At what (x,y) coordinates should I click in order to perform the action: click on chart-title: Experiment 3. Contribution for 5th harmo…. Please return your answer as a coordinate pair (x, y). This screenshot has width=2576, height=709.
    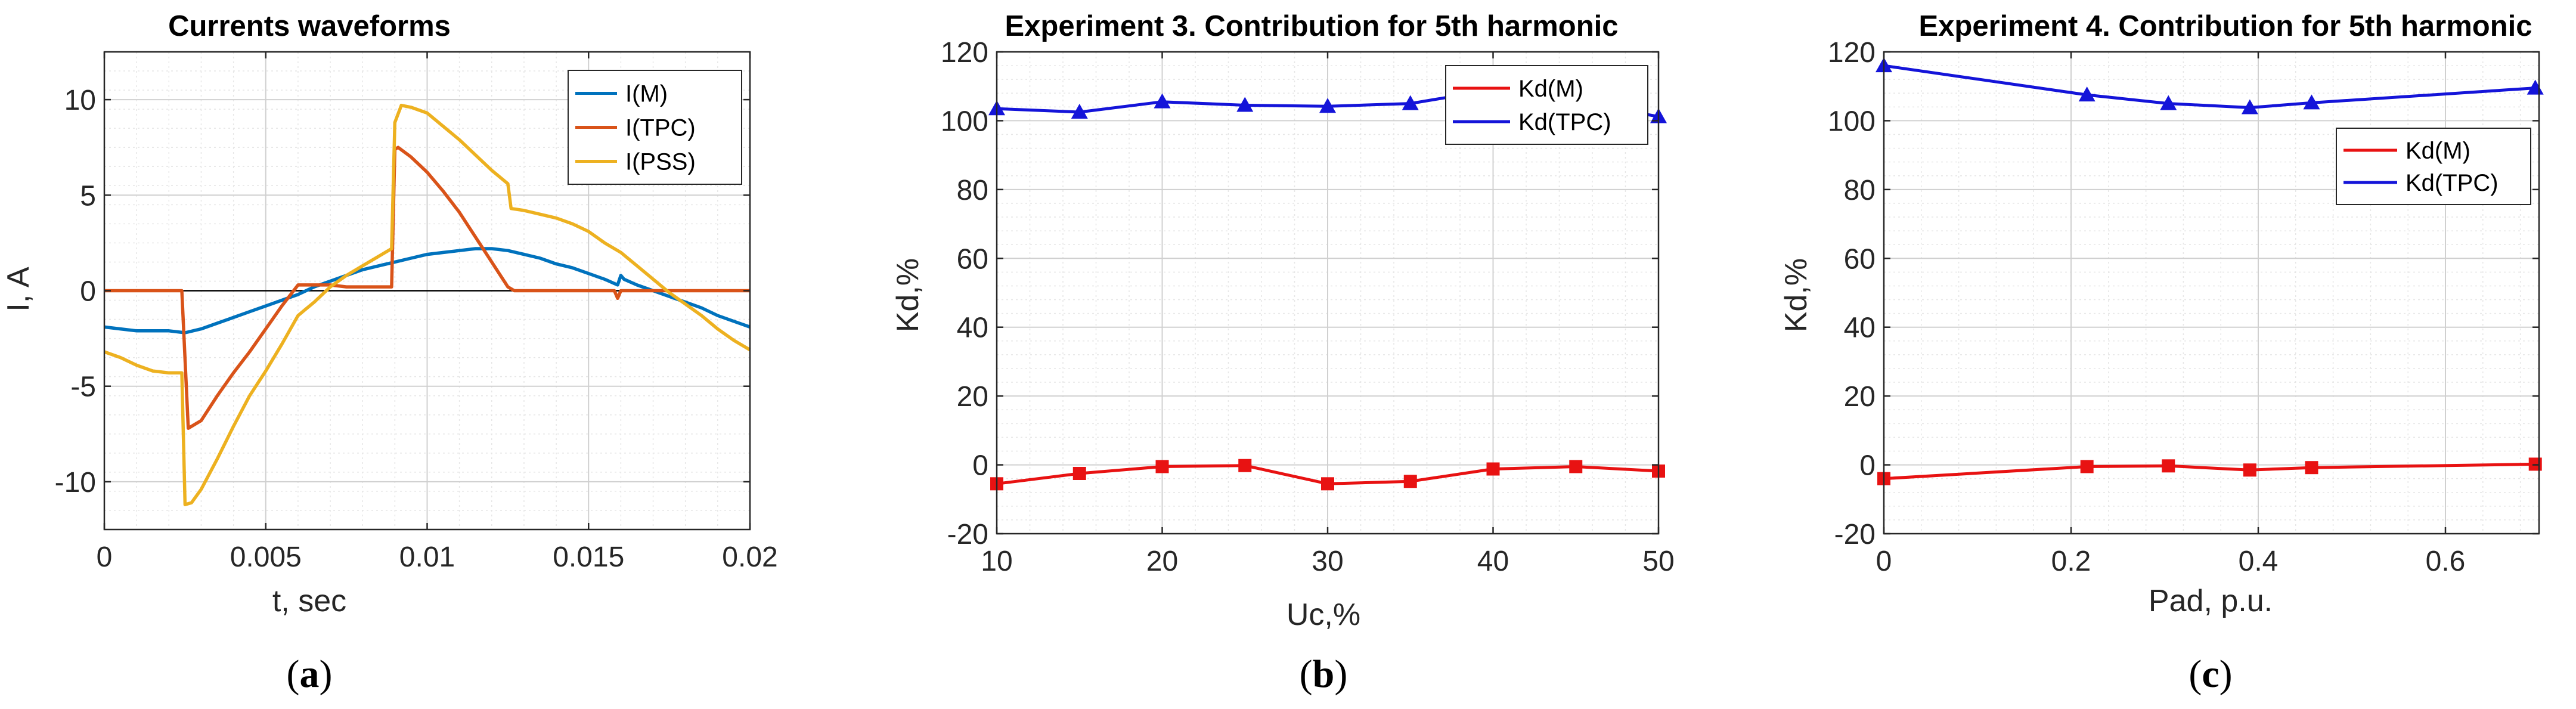
    Looking at the image, I should click on (1311, 26).